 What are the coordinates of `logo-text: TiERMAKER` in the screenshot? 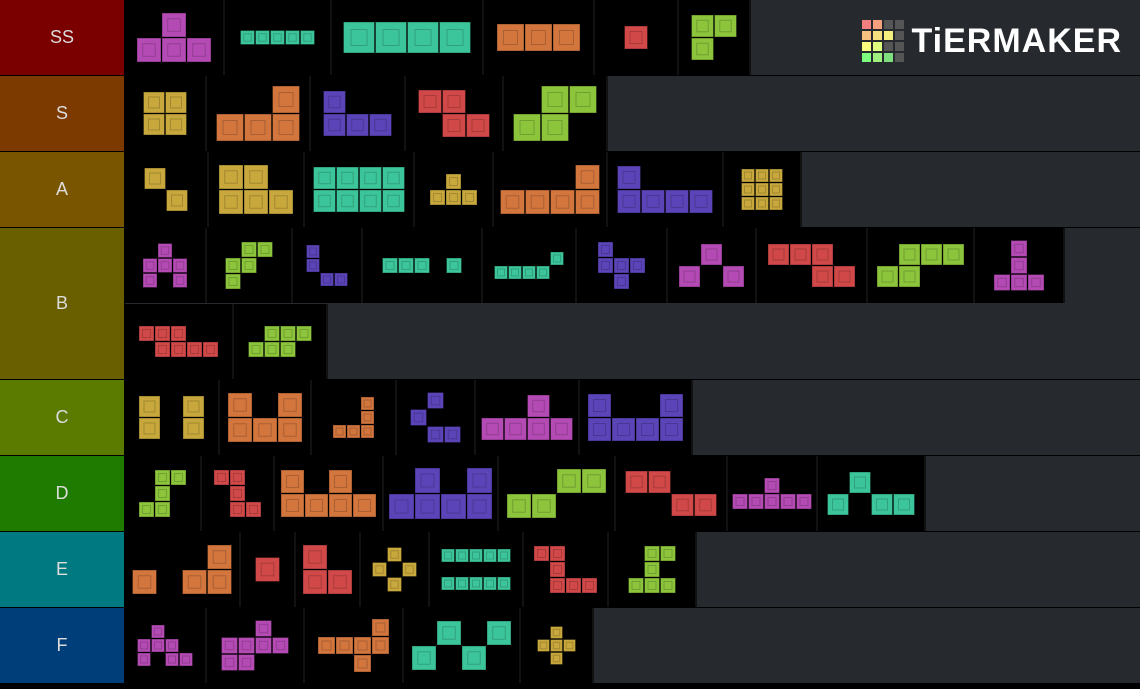 It's located at (1016, 40).